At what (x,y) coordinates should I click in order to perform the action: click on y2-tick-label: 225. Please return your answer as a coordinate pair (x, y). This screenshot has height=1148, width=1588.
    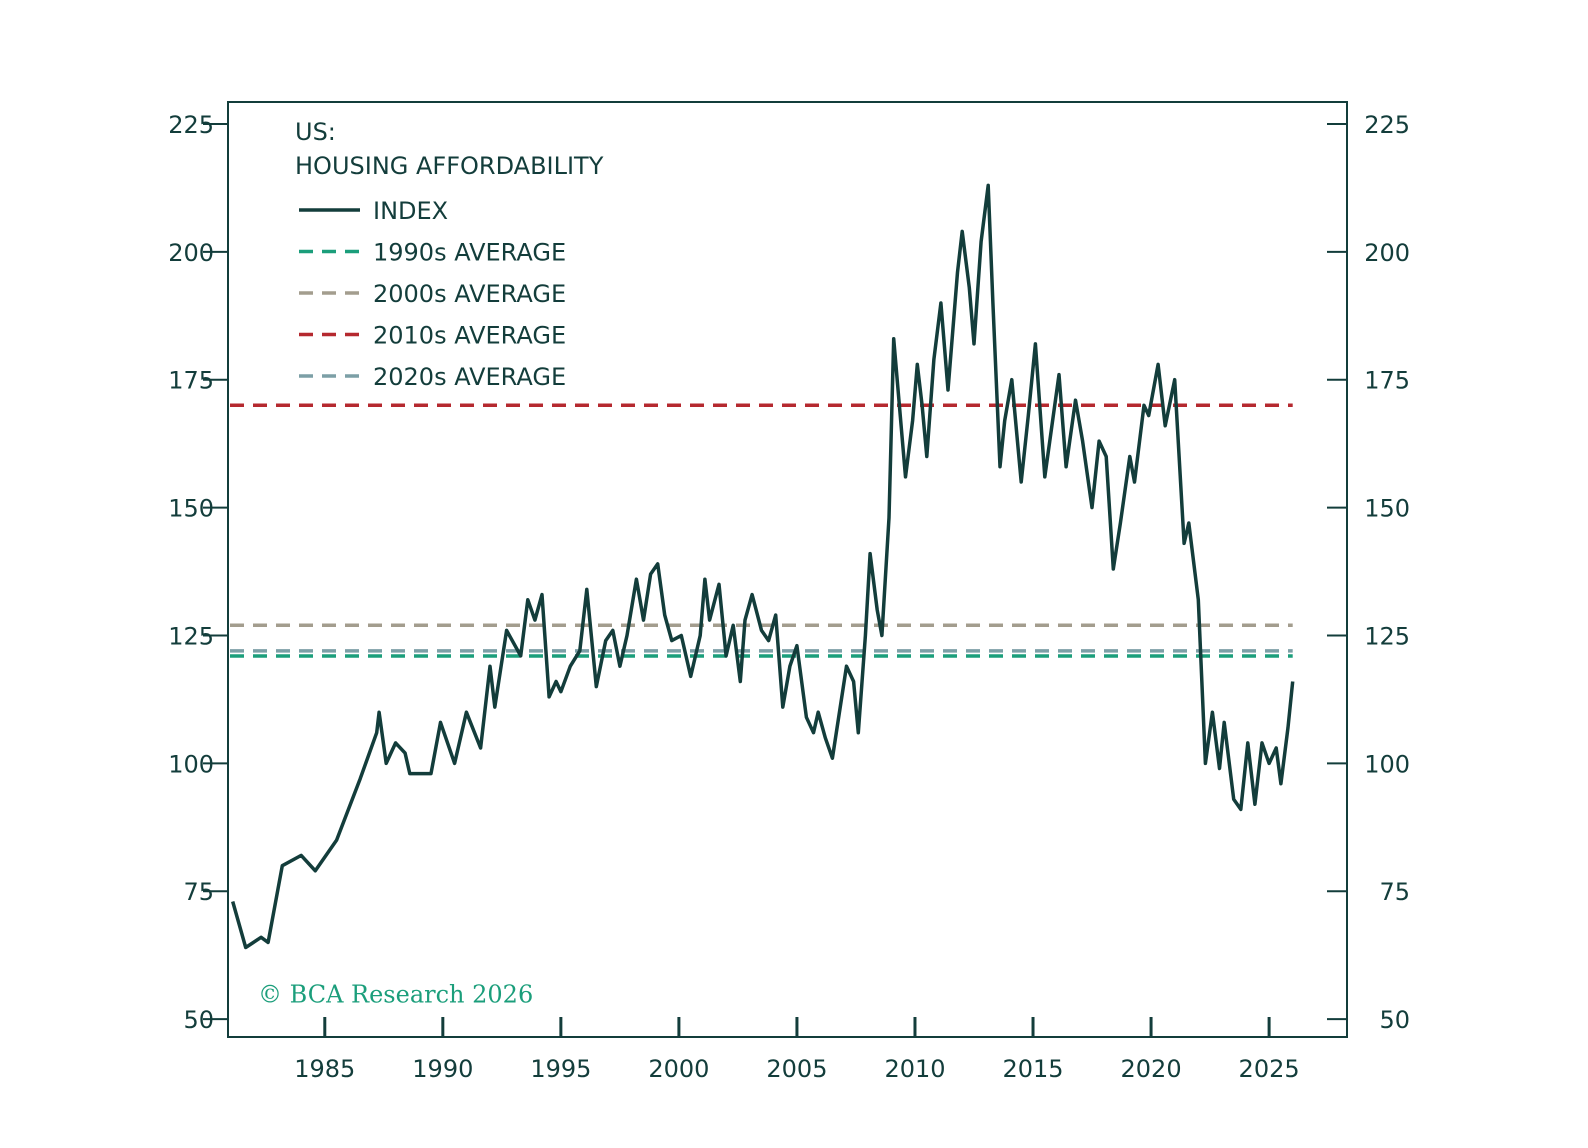
    Looking at the image, I should click on (1387, 125).